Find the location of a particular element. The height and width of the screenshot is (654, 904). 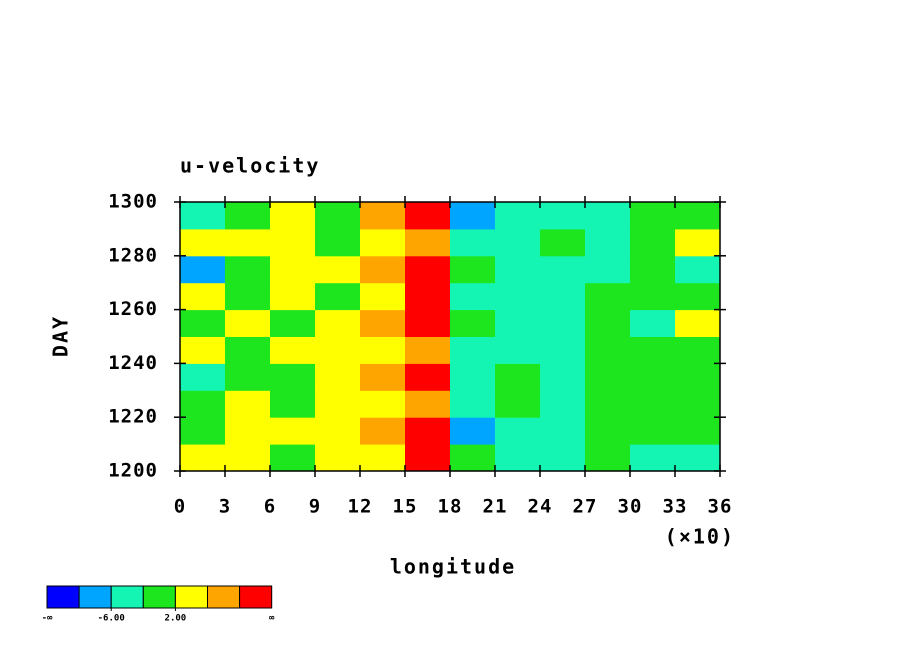

chart-title: u-velocity is located at coordinates (250, 166).